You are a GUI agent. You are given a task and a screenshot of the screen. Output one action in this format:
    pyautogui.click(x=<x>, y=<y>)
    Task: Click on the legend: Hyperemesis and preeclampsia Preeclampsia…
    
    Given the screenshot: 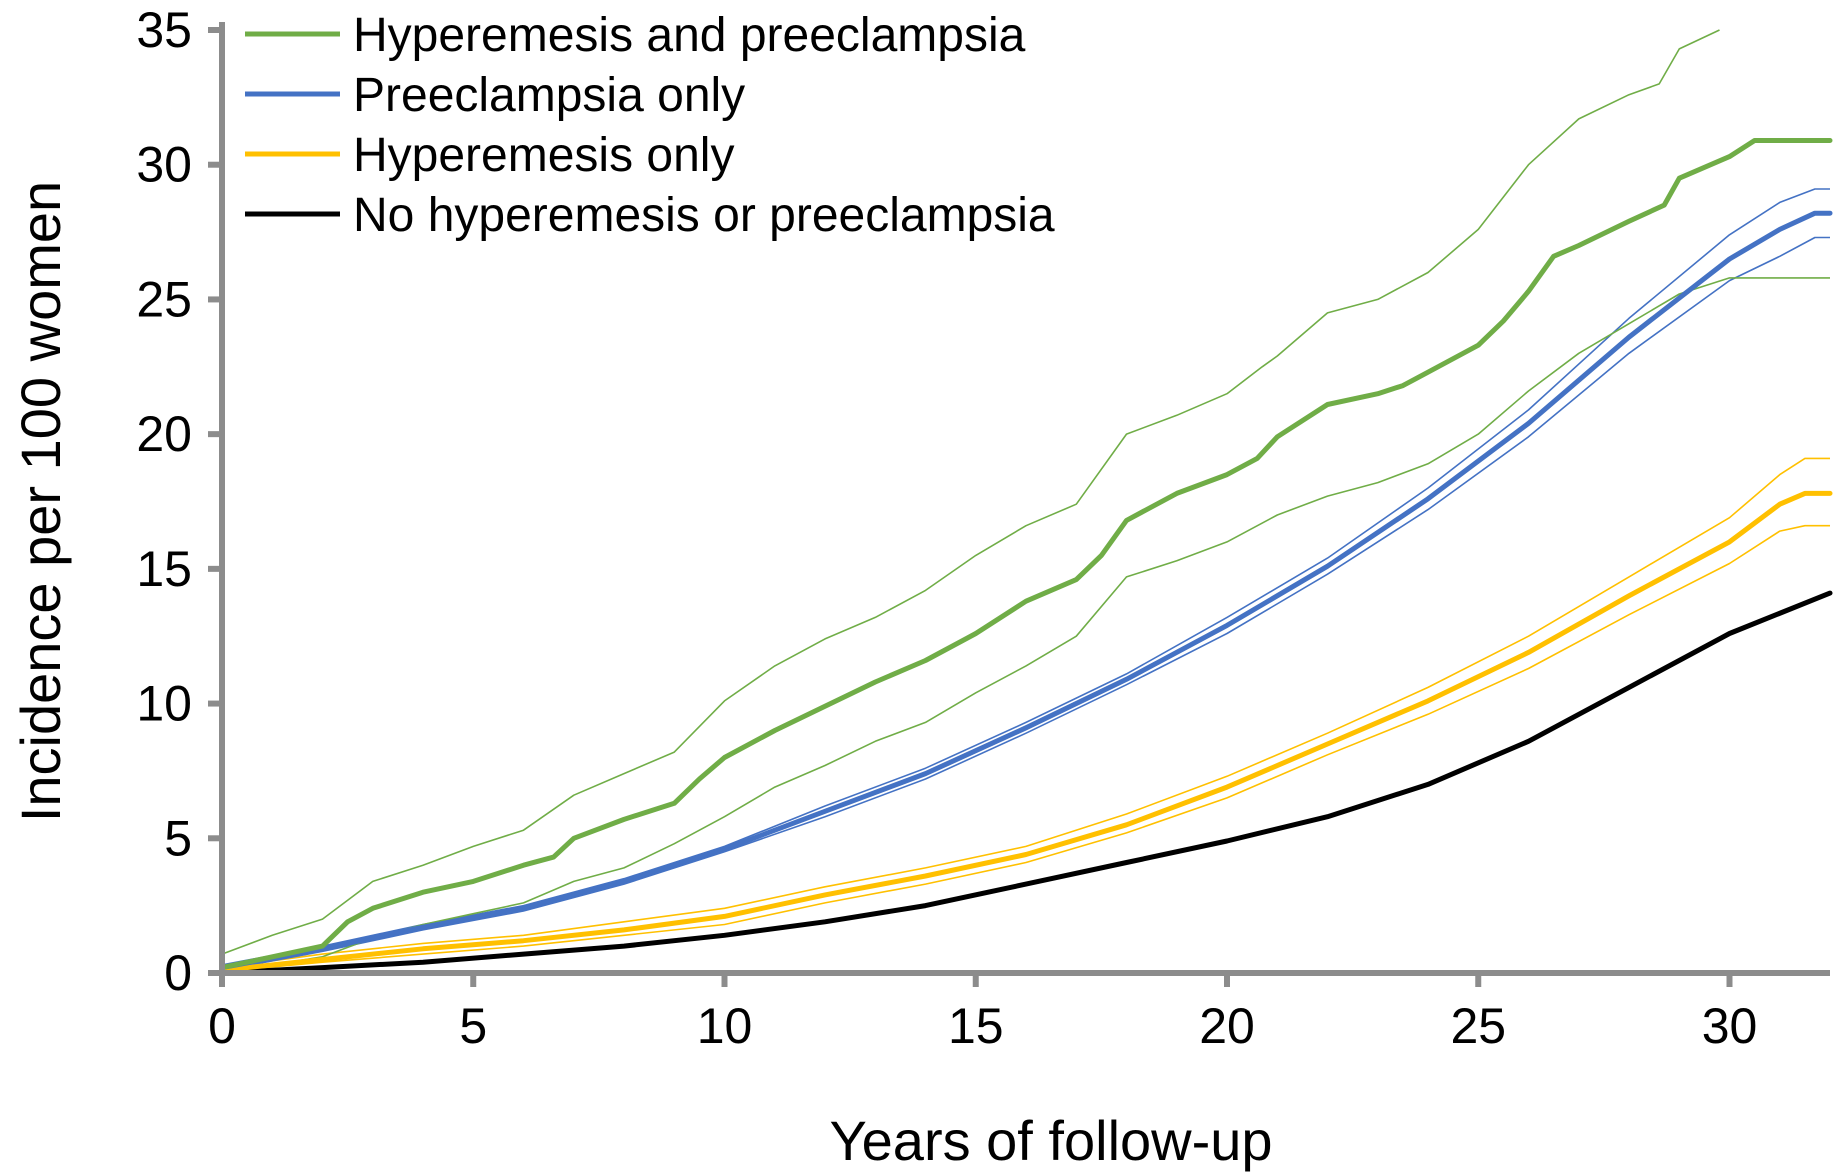 What is the action you would take?
    pyautogui.click(x=650, y=125)
    